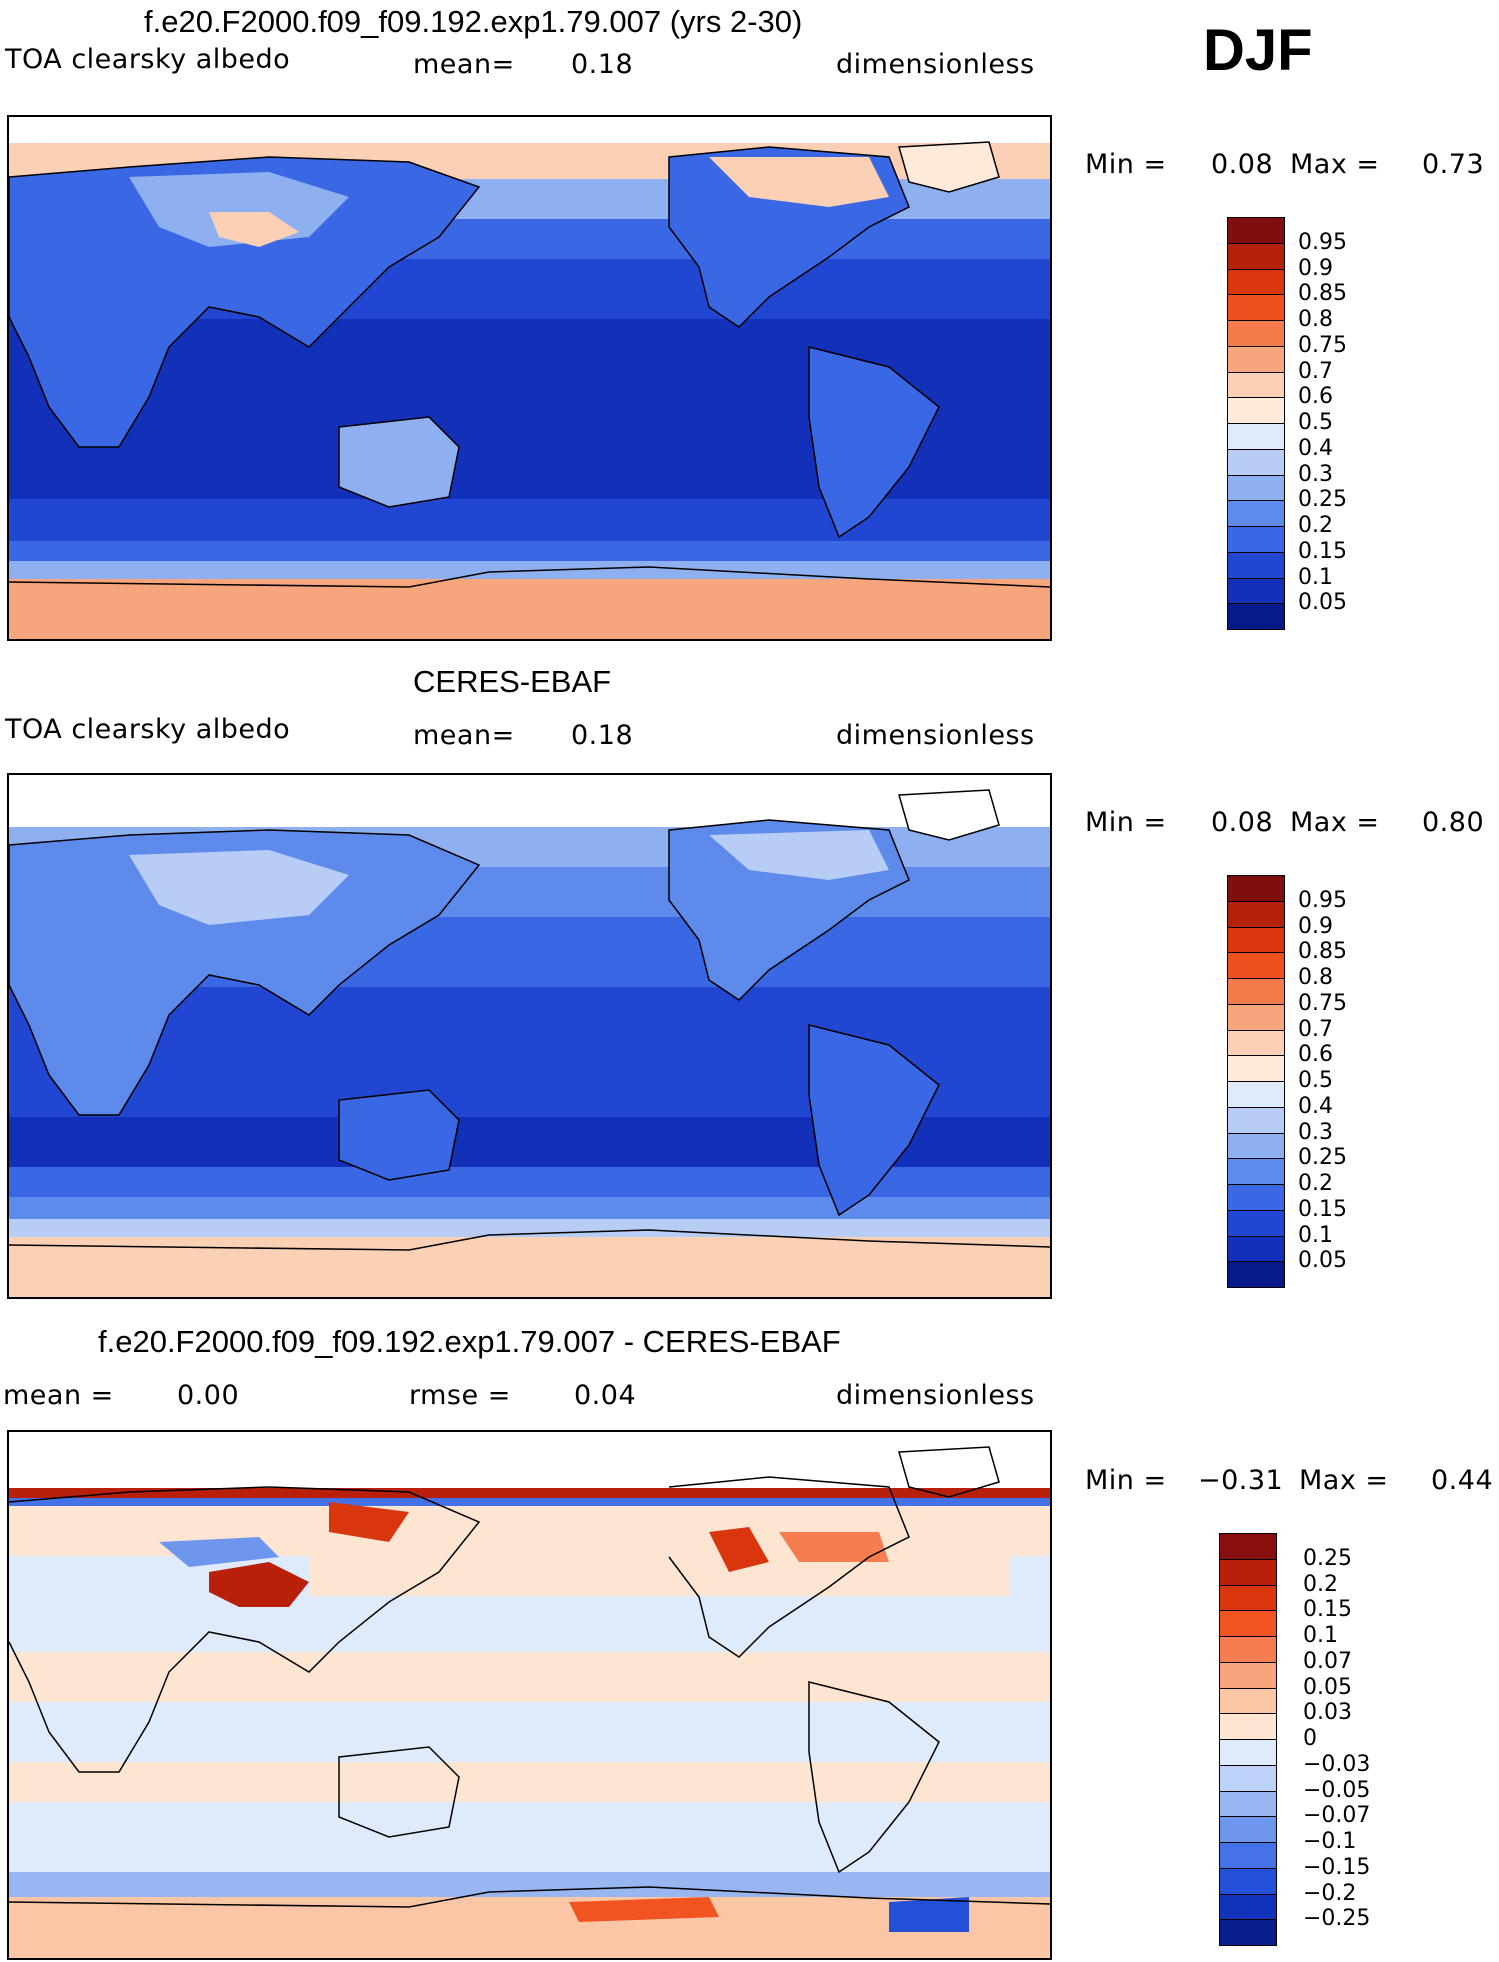 The width and height of the screenshot is (1499, 1962). Describe the element at coordinates (935, 735) in the screenshot. I see `panel-2-units: dimensionless` at that location.